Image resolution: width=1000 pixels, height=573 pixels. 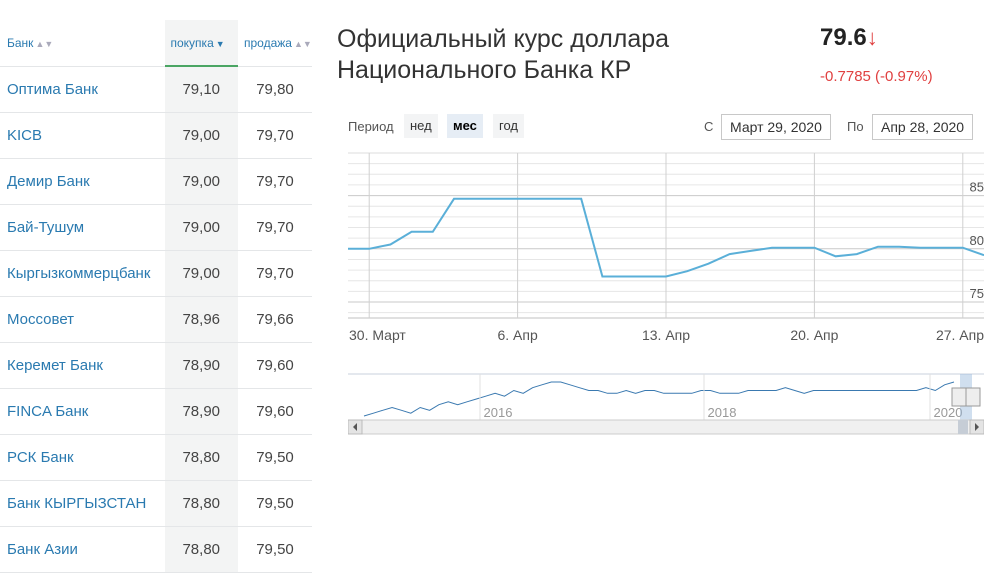 I want to click on scrollbar-thumb, so click(x=963, y=427).